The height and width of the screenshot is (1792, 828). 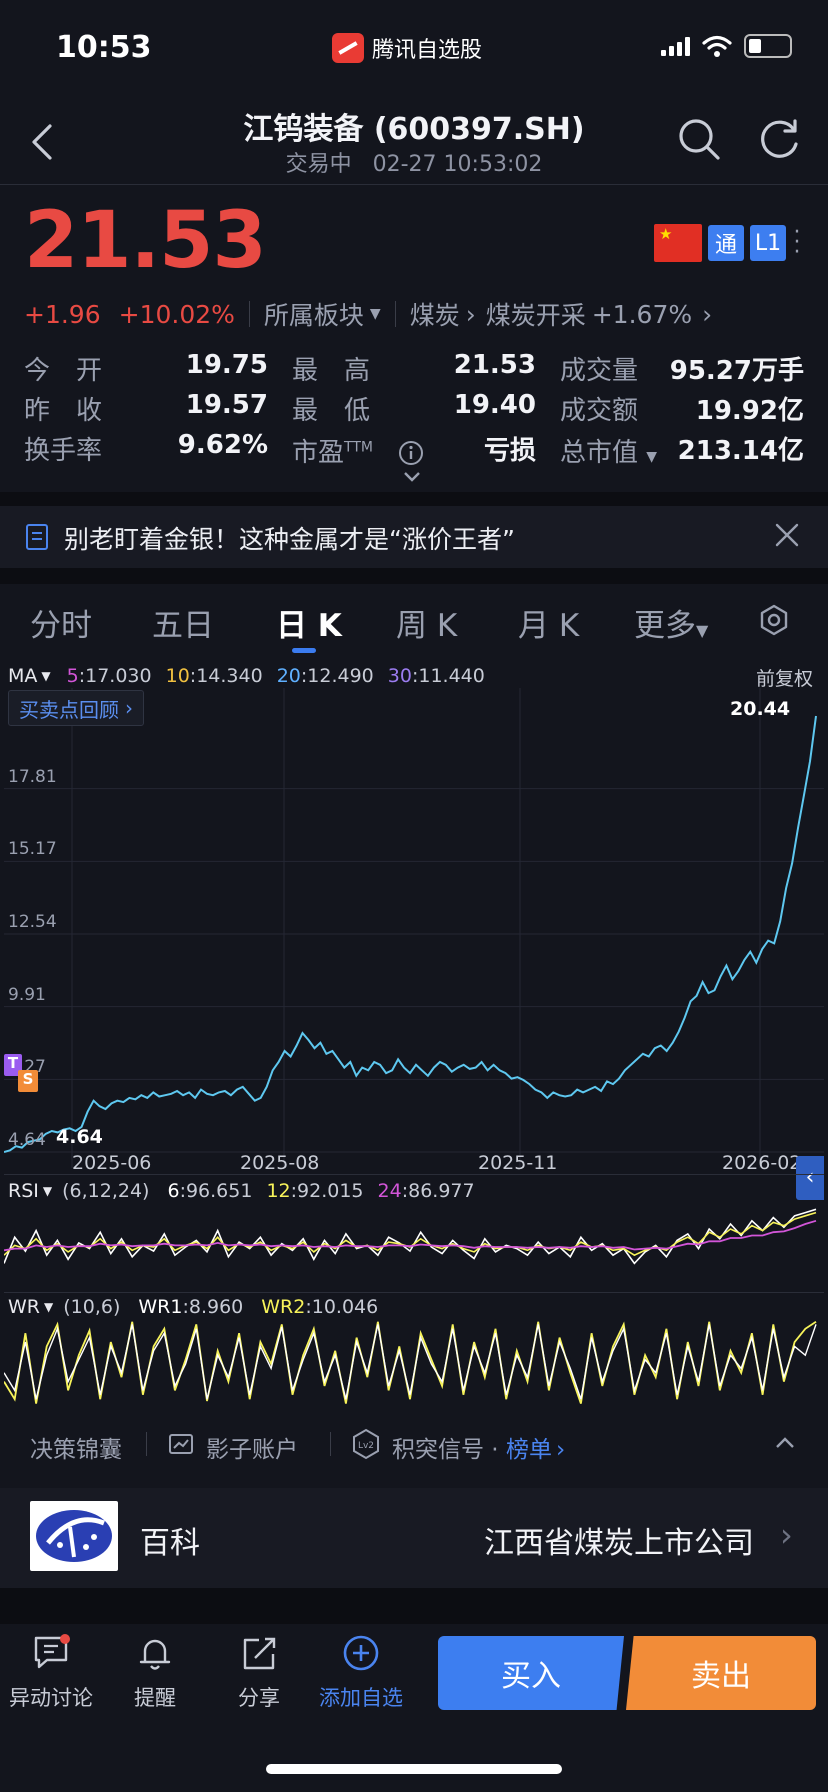 What do you see at coordinates (671, 622) in the screenshot?
I see `tab-more: 更多▼` at bounding box center [671, 622].